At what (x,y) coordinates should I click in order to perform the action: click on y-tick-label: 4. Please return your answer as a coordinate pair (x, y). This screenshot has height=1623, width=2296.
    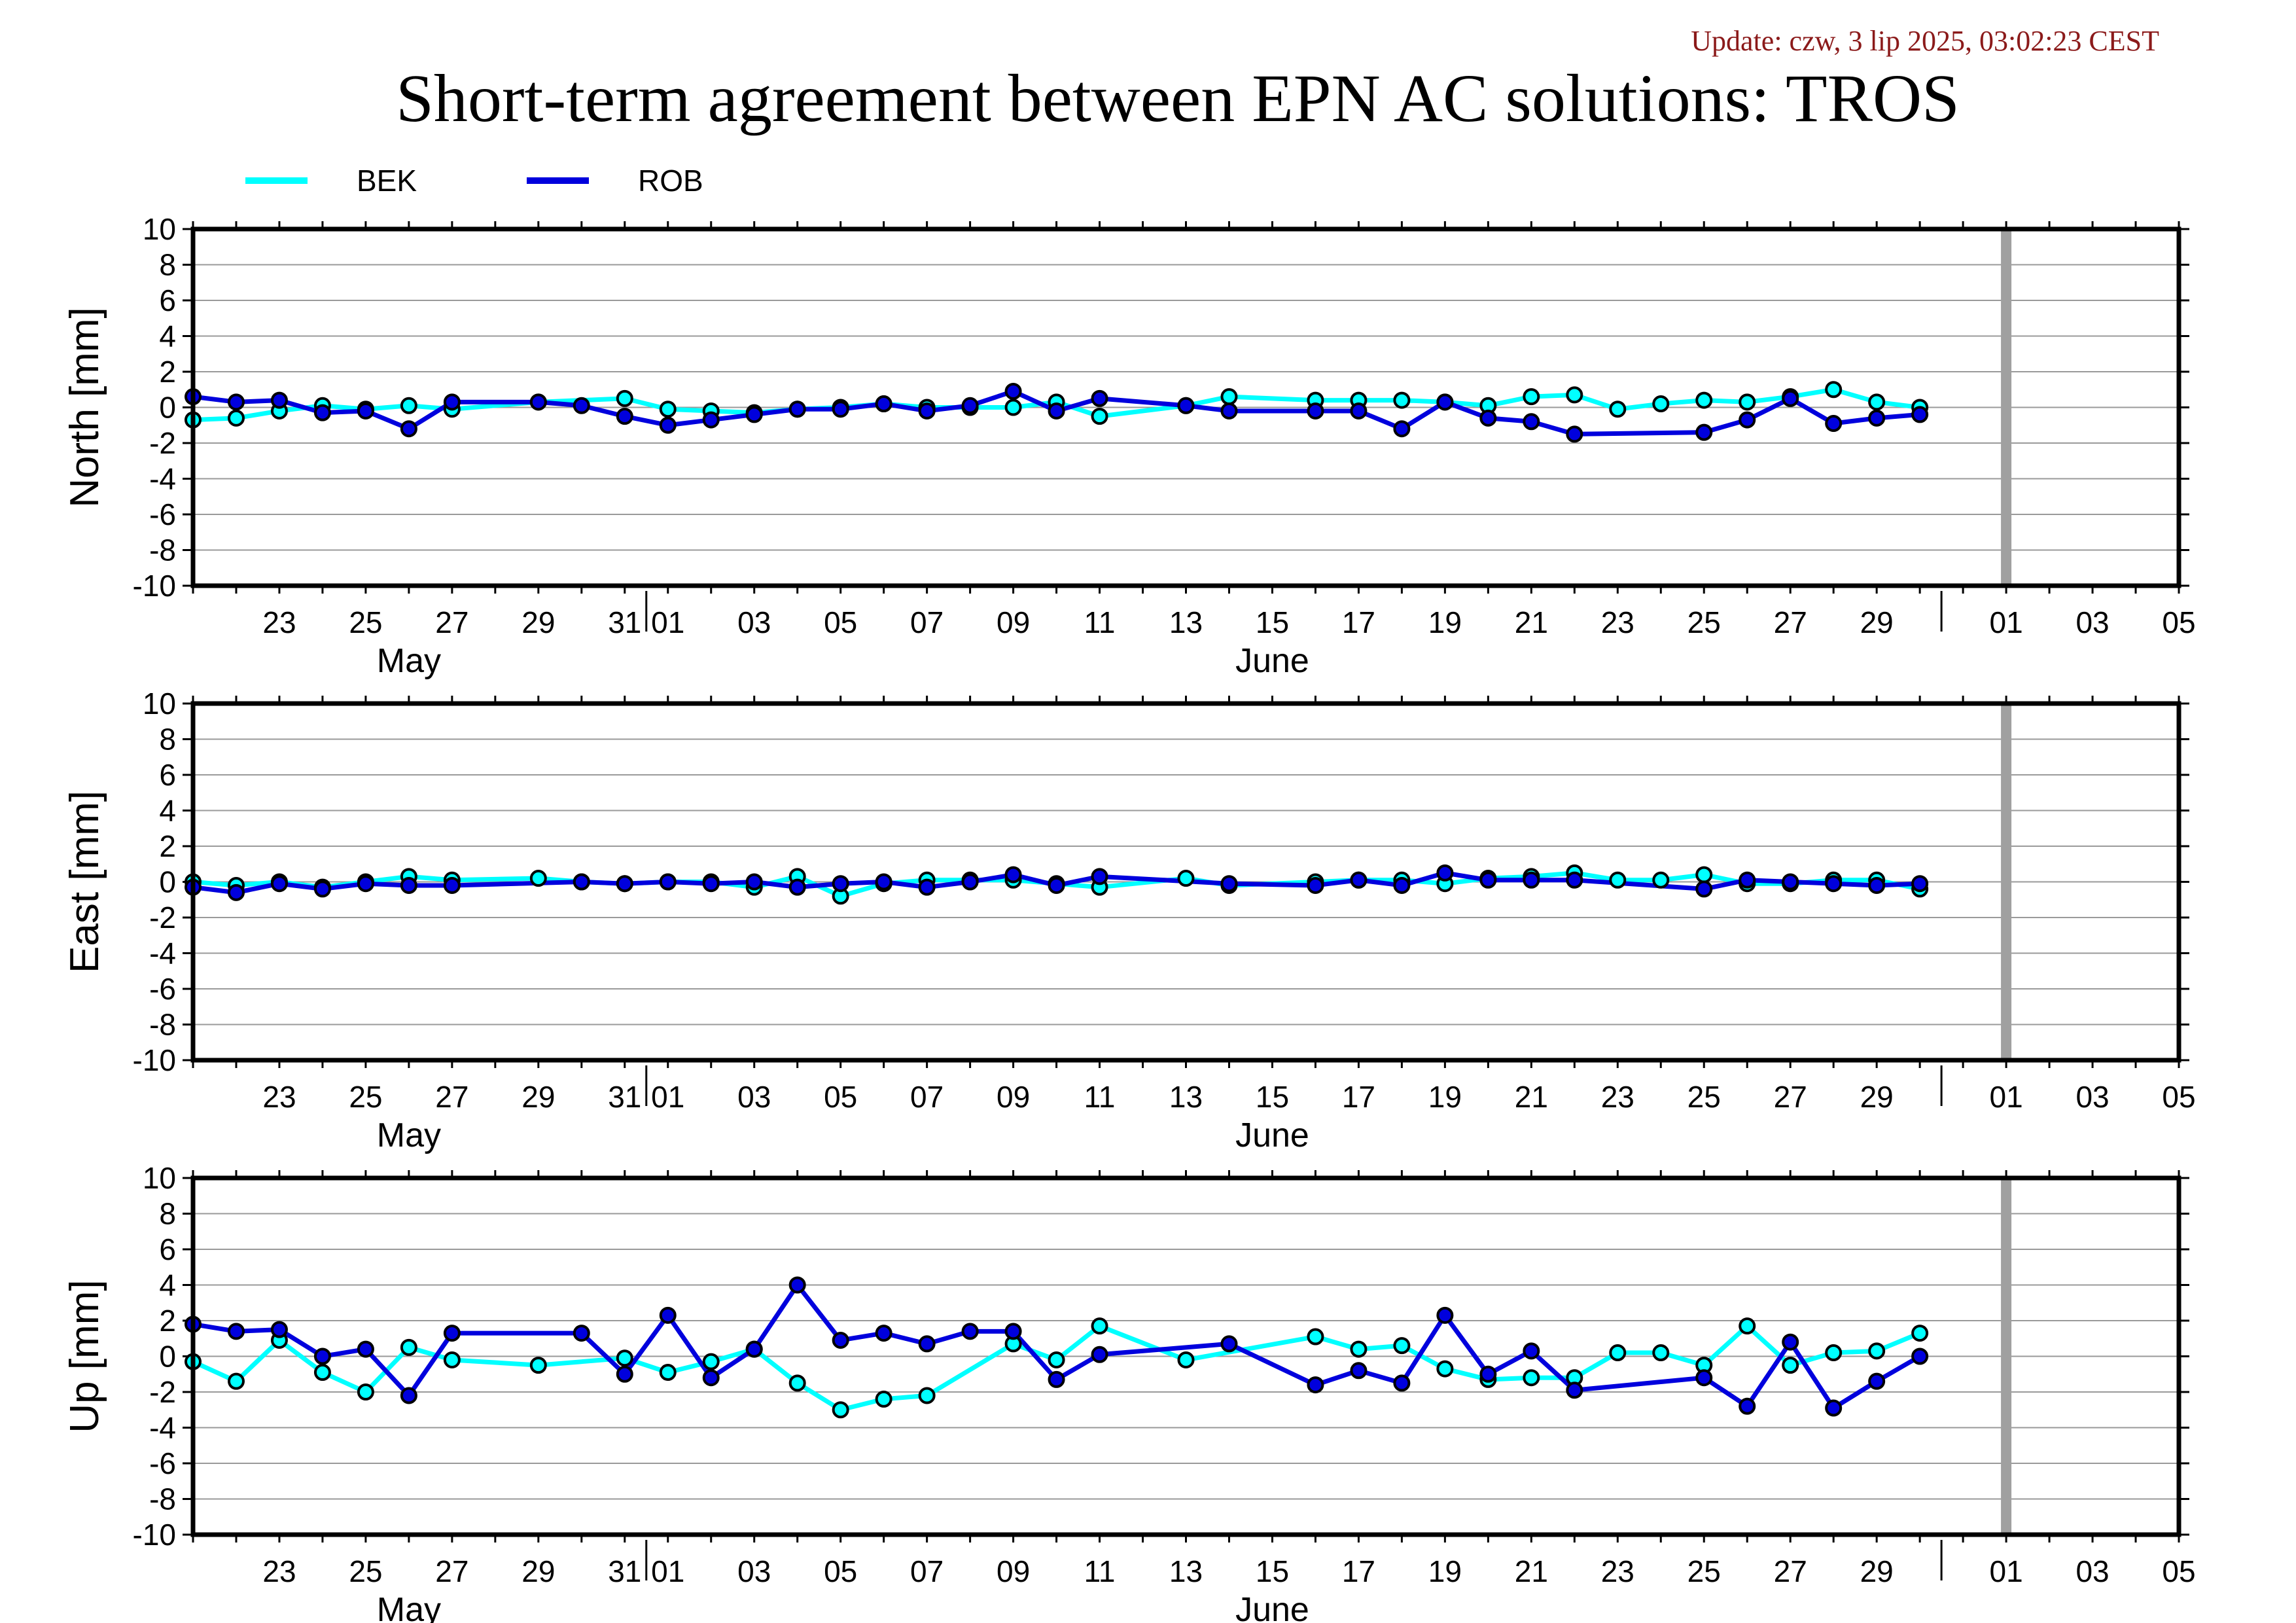
    Looking at the image, I should click on (167, 336).